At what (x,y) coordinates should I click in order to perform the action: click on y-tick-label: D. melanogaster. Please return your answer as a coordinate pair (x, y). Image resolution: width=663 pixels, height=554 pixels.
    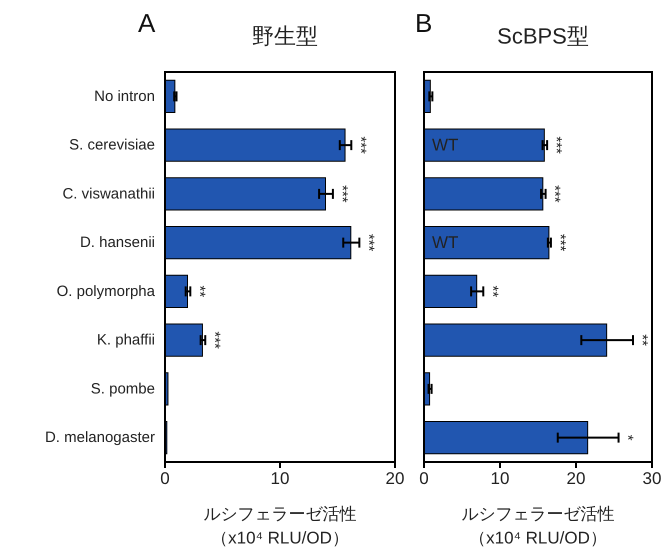
    Looking at the image, I should click on (99, 437).